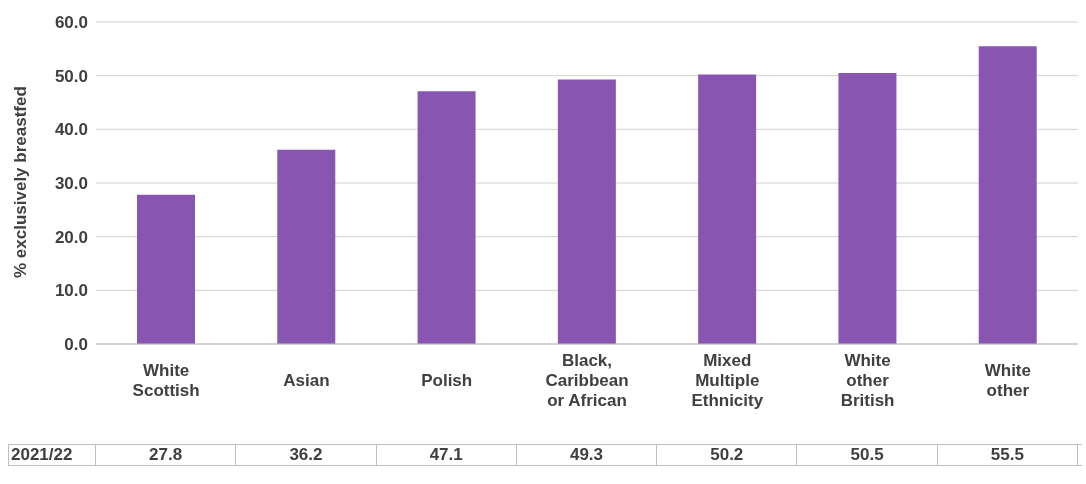 This screenshot has width=1086, height=484. What do you see at coordinates (867, 455) in the screenshot?
I see `data-label: 50.5` at bounding box center [867, 455].